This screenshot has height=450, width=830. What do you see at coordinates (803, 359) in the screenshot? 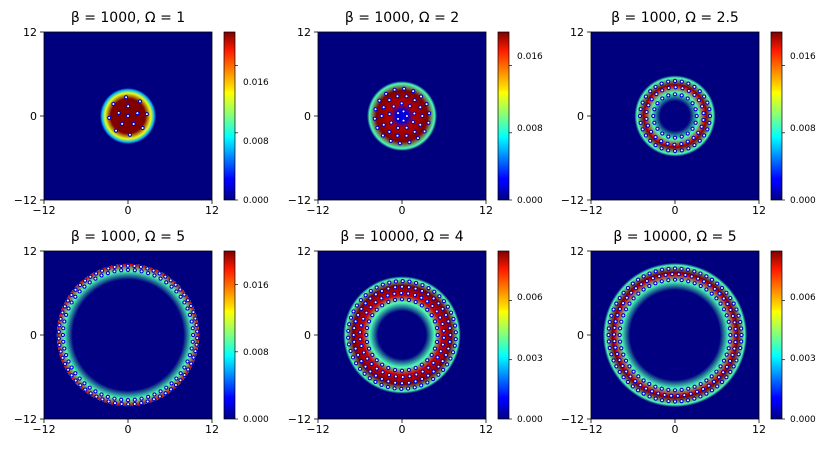
I see `colorbar-tick-label: 0.003` at bounding box center [803, 359].